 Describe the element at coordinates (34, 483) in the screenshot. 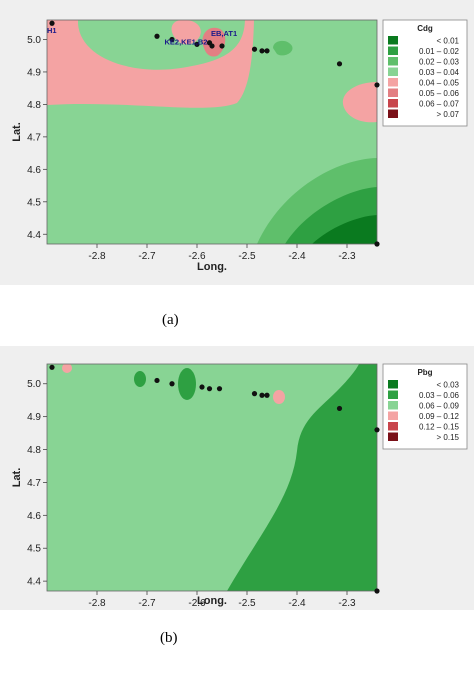

I see `y-tick-label: 4.7` at that location.